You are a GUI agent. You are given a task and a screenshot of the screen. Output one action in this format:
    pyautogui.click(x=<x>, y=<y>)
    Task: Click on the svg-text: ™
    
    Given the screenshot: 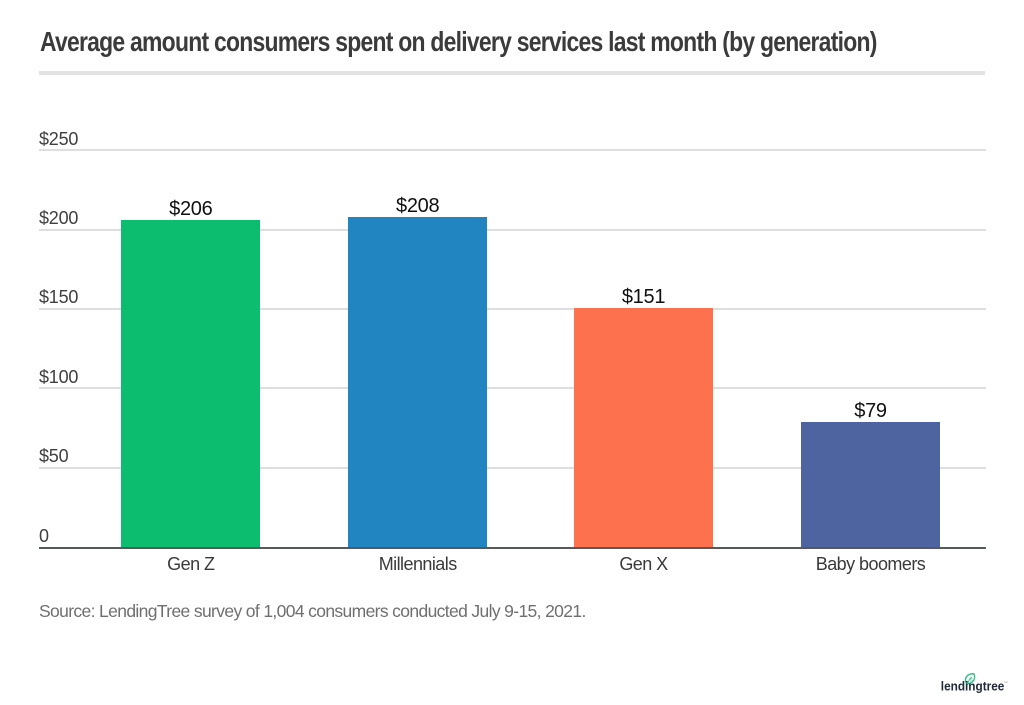 What is the action you would take?
    pyautogui.click(x=1006, y=683)
    